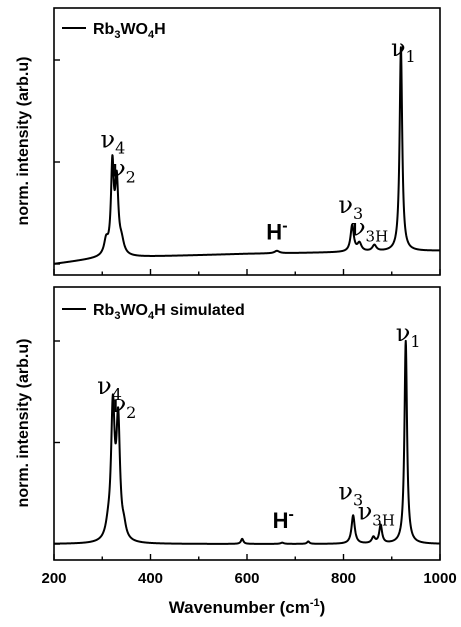 The width and height of the screenshot is (461, 627). I want to click on bottom-y-ticks, so click(57, 442).